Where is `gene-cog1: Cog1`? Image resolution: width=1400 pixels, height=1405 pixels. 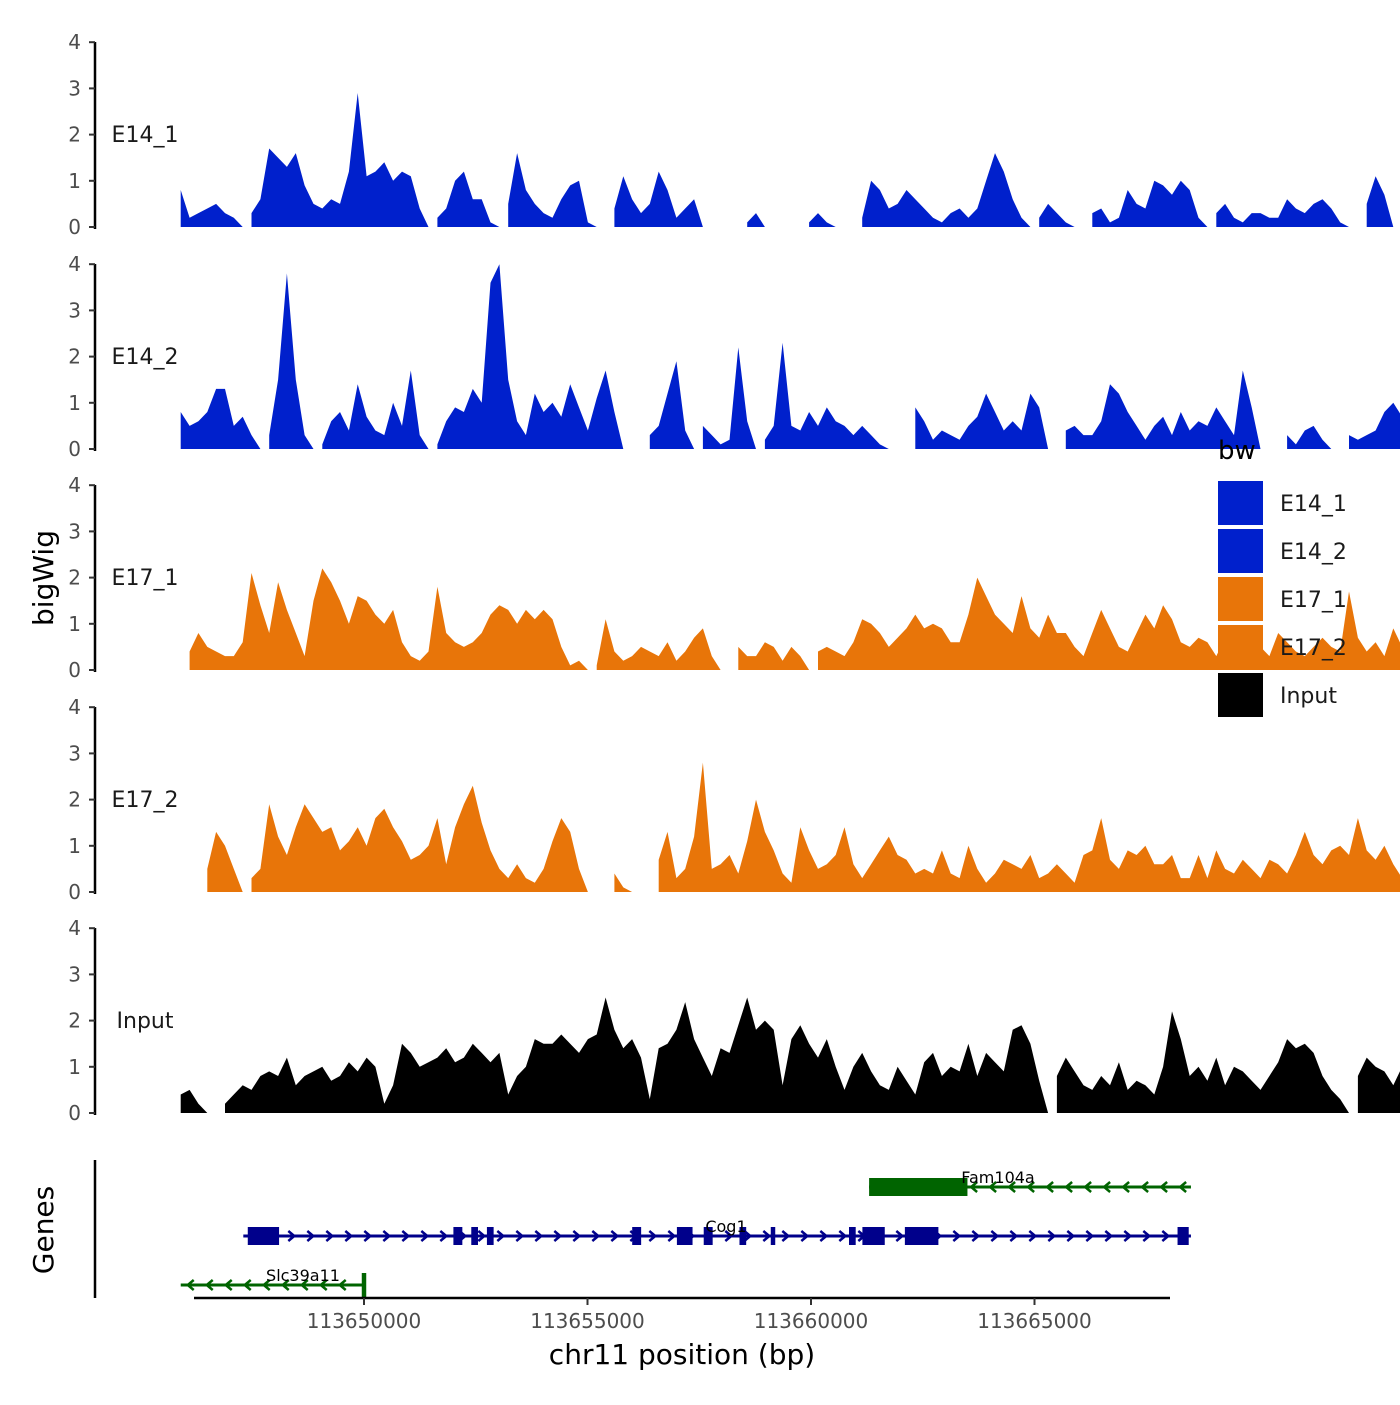 gene-cog1: Cog1 is located at coordinates (717, 1231).